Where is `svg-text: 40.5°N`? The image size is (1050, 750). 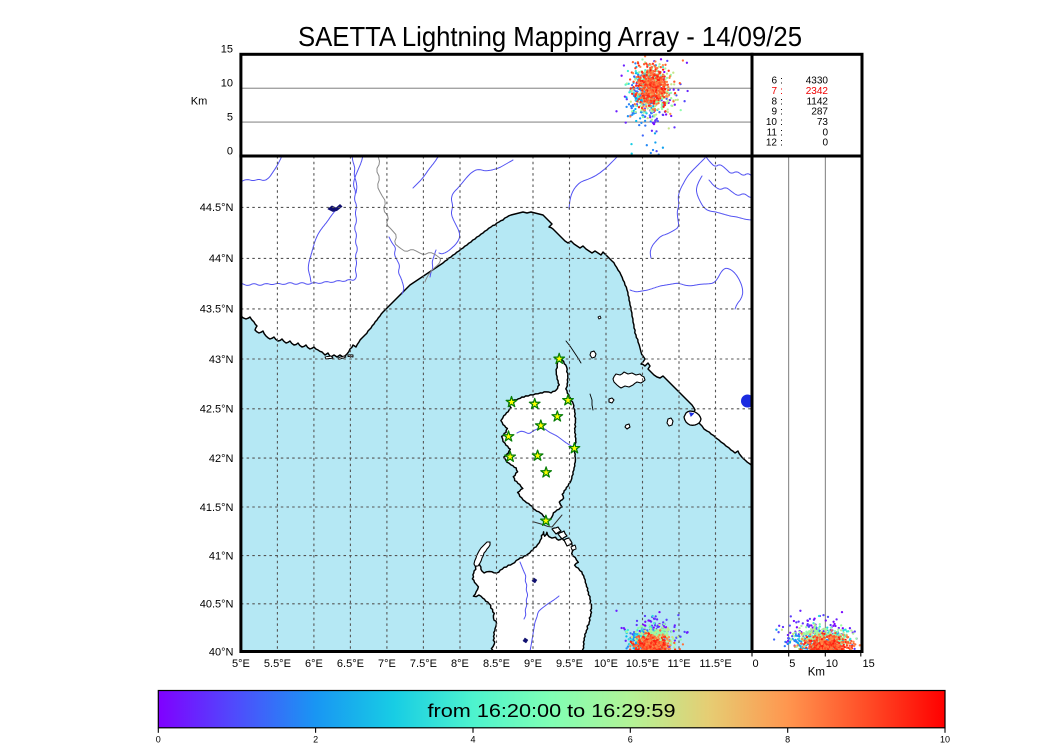
svg-text: 40.5°N is located at coordinates (217, 605).